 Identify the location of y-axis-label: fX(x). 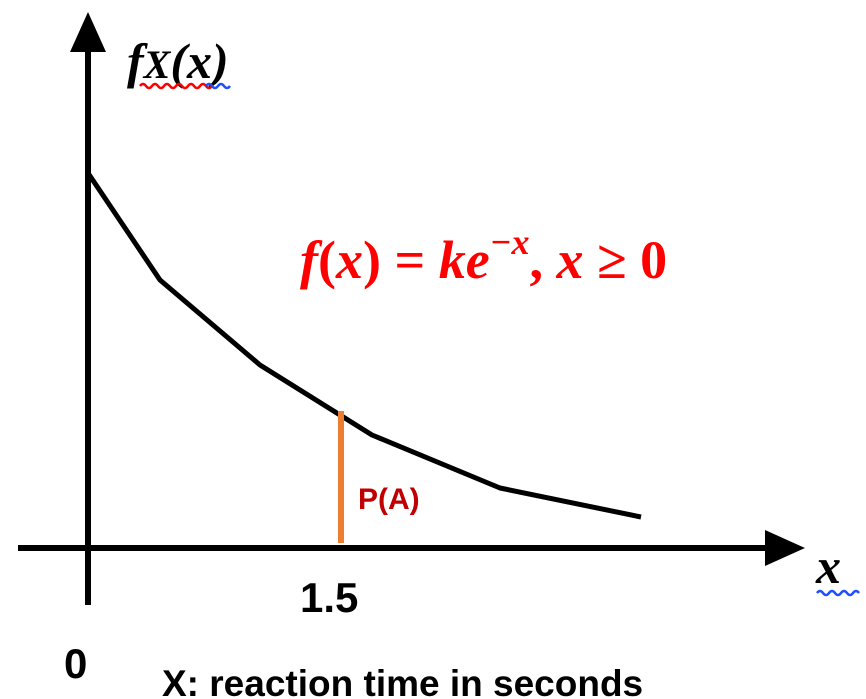
(178, 61).